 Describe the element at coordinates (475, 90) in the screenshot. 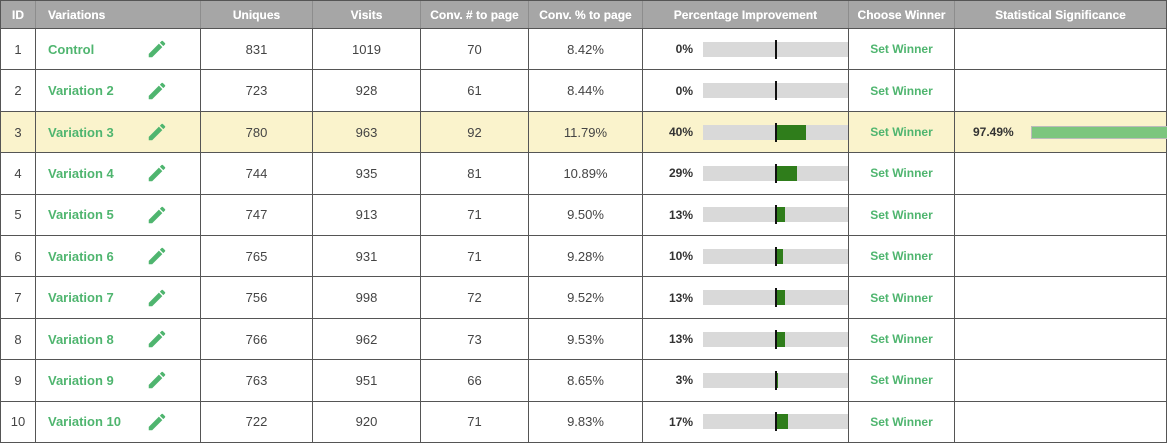

I see `conversions-value: 61` at that location.